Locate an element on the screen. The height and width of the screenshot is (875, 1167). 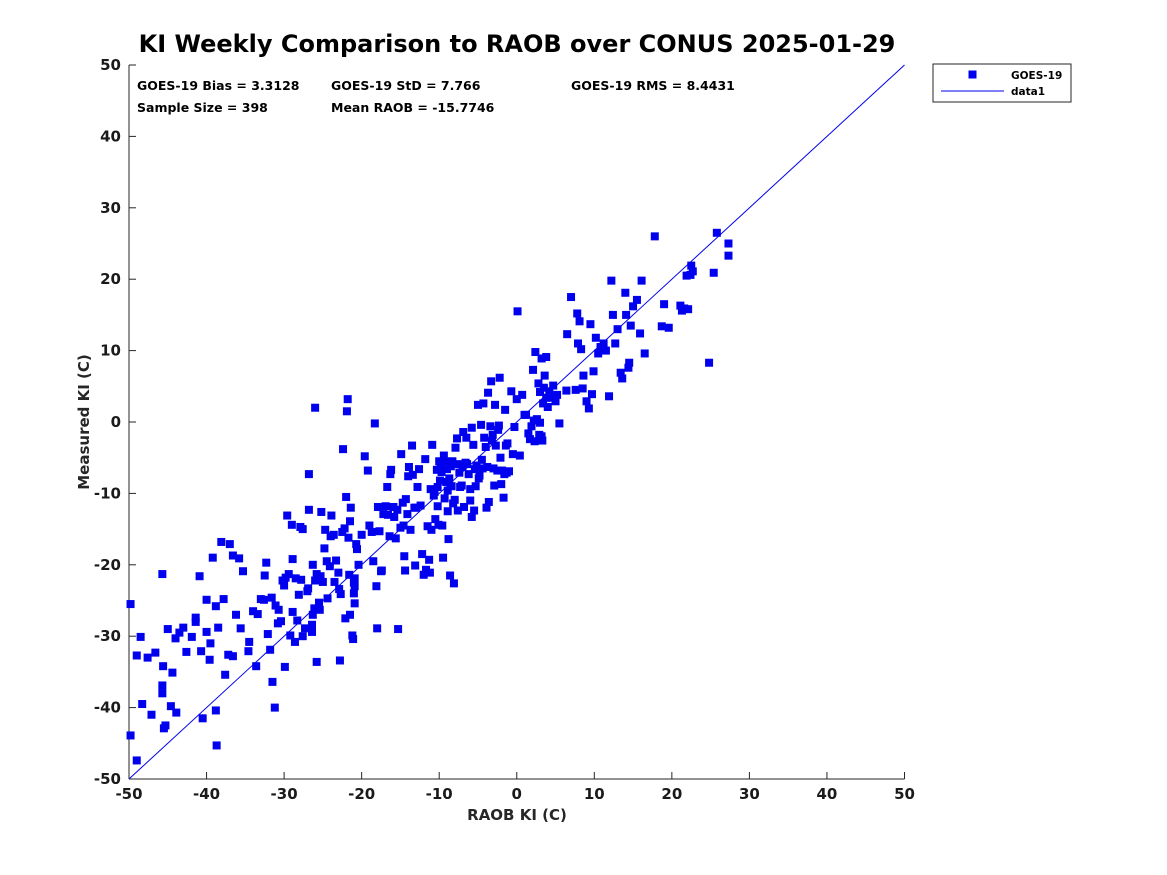
x-tick-label: -50 is located at coordinates (128, 794).